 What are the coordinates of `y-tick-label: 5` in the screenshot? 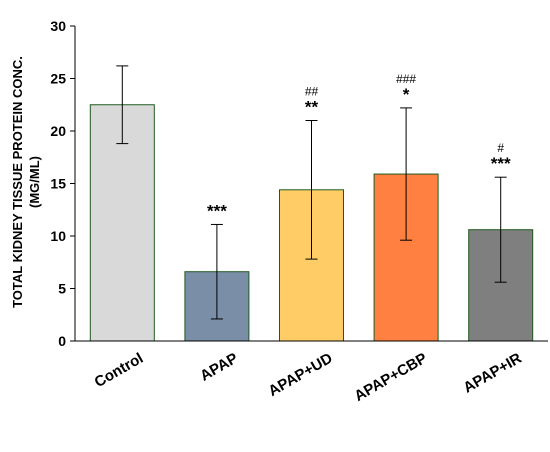 It's located at (62, 289).